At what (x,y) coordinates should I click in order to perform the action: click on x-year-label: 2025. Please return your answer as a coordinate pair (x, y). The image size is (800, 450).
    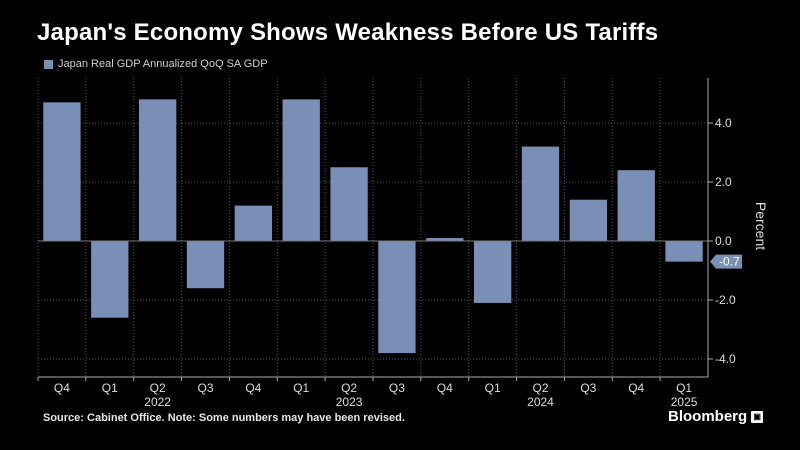
    Looking at the image, I should click on (684, 402).